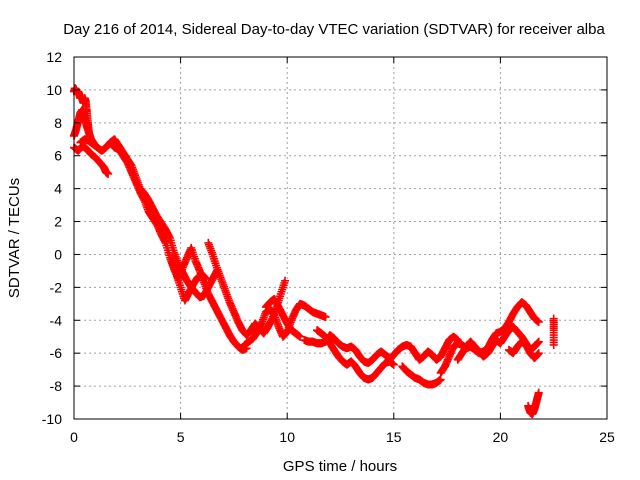 Image resolution: width=640 pixels, height=480 pixels. Describe the element at coordinates (14, 238) in the screenshot. I see `y-axis-label: SDTVAR / TECUs` at that location.